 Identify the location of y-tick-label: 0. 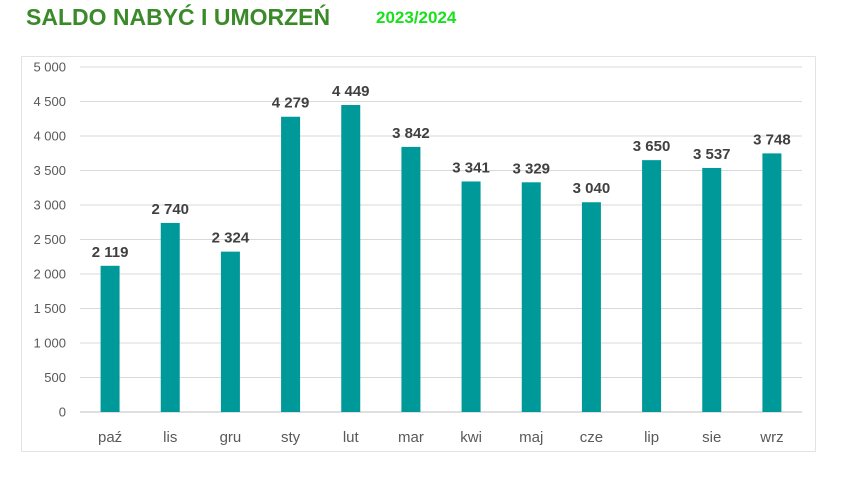
(62, 412).